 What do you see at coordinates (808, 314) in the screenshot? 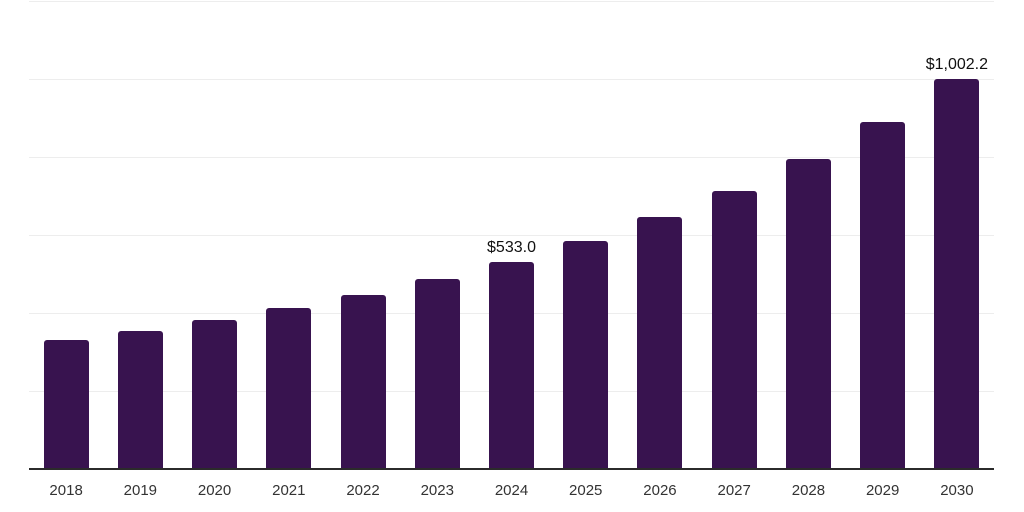
I see `bar-2028` at bounding box center [808, 314].